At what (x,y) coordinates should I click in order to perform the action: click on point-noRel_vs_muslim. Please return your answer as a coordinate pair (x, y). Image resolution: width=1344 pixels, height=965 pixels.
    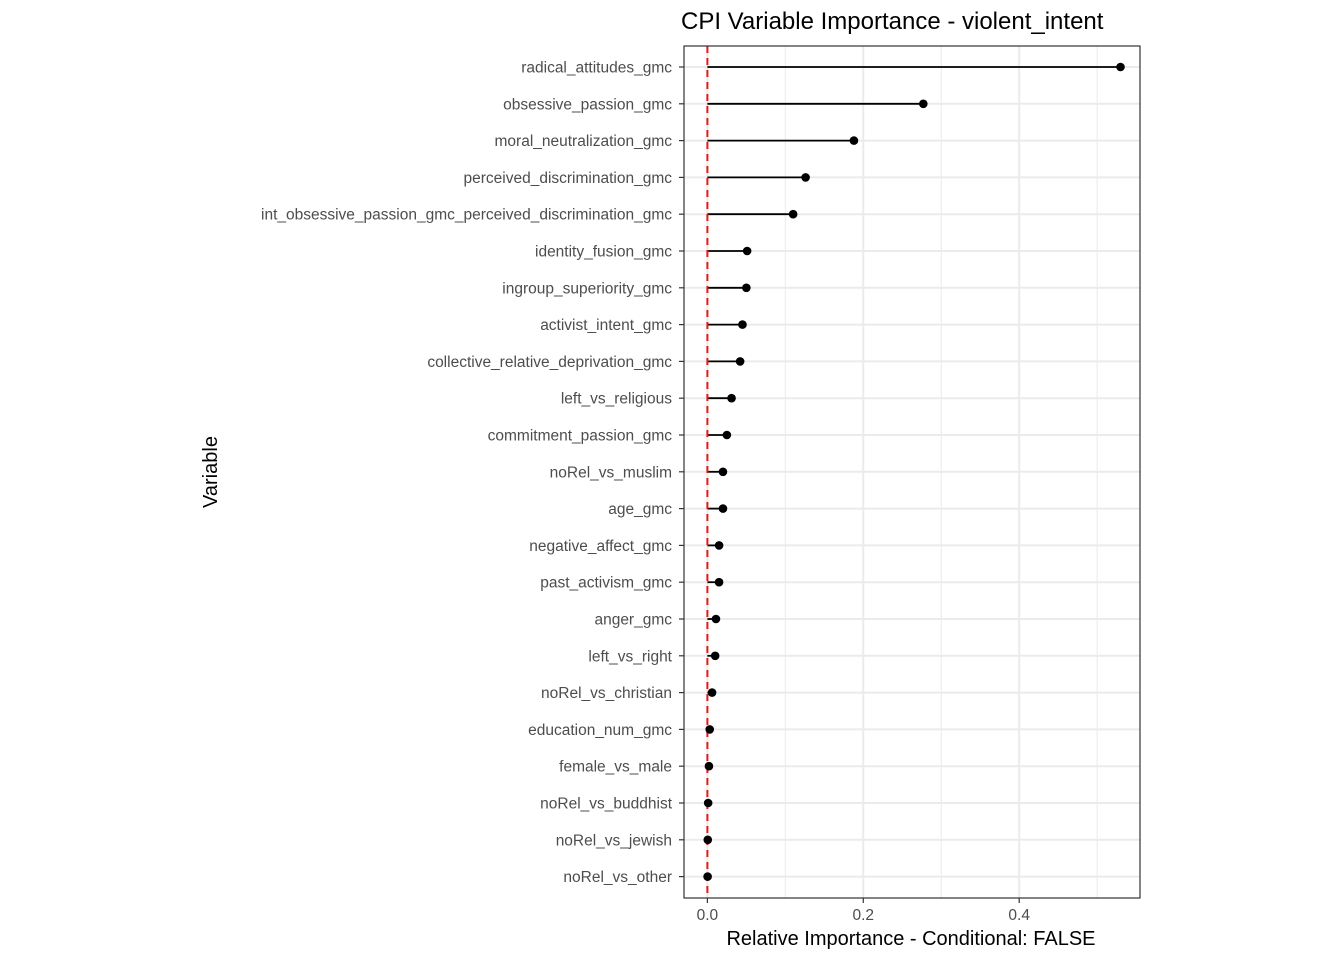
    Looking at the image, I should click on (723, 472).